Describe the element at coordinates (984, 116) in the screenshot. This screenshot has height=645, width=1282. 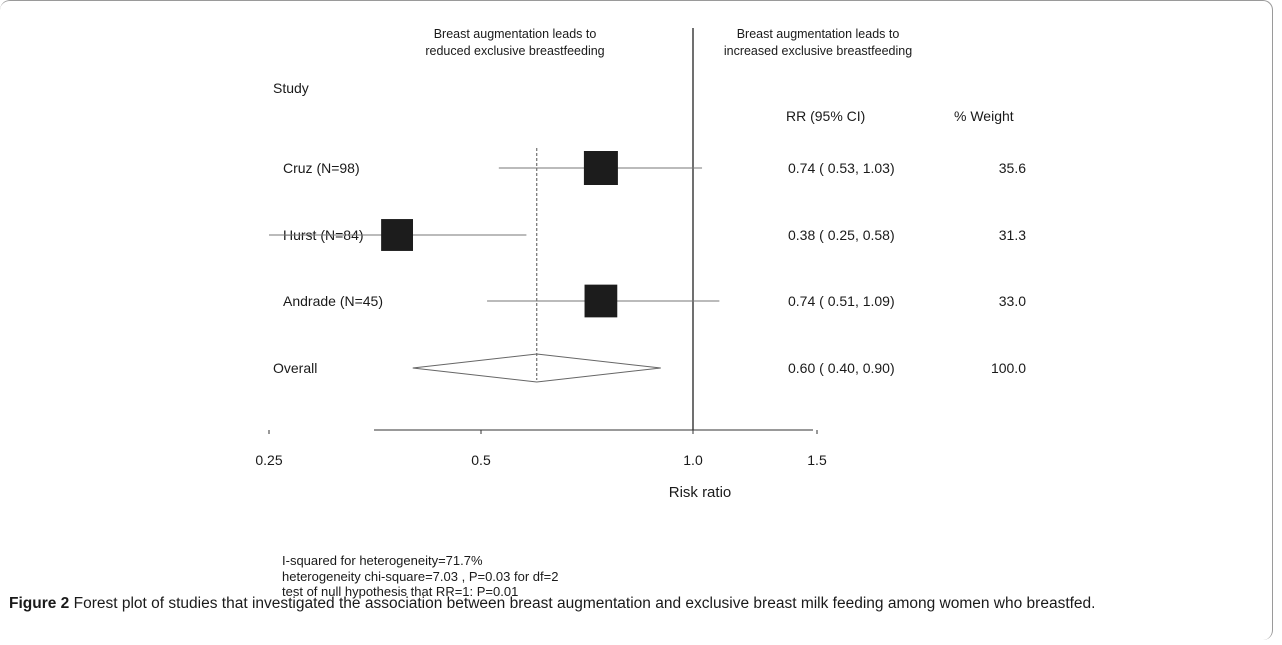
I see `column-header-weight: % Weight` at that location.